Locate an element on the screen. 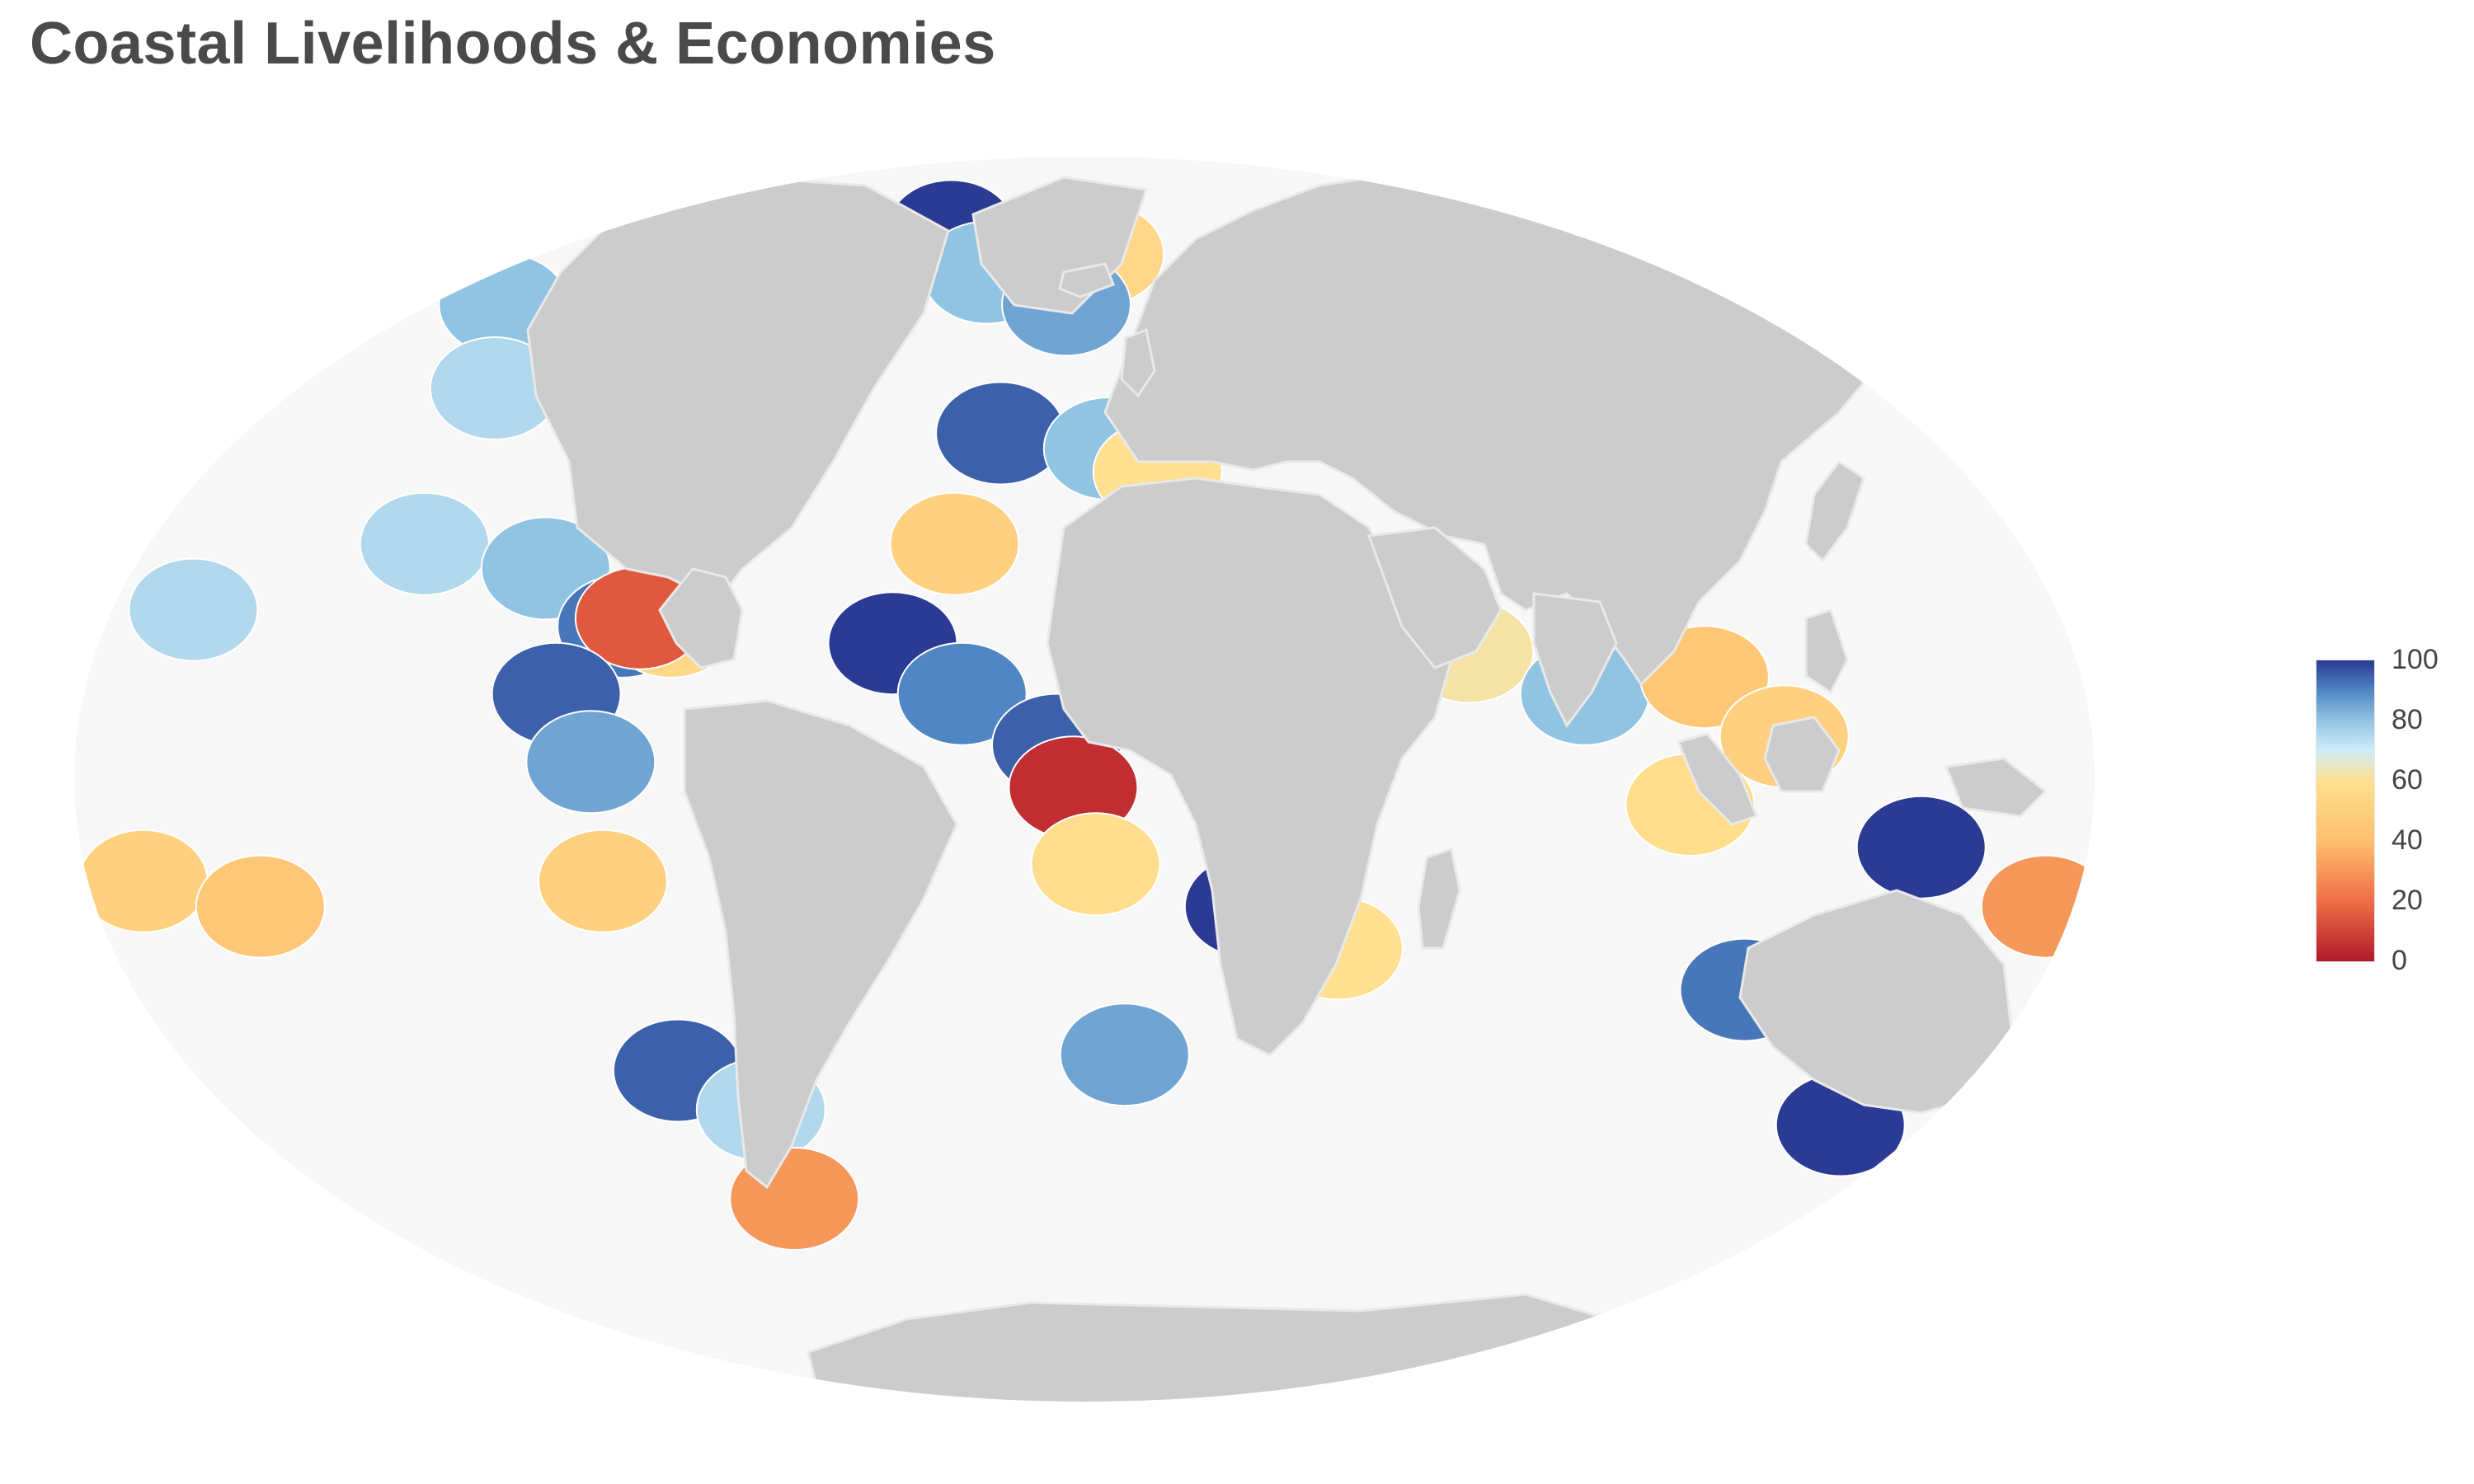  landmass-new-guinea is located at coordinates (1996, 787).